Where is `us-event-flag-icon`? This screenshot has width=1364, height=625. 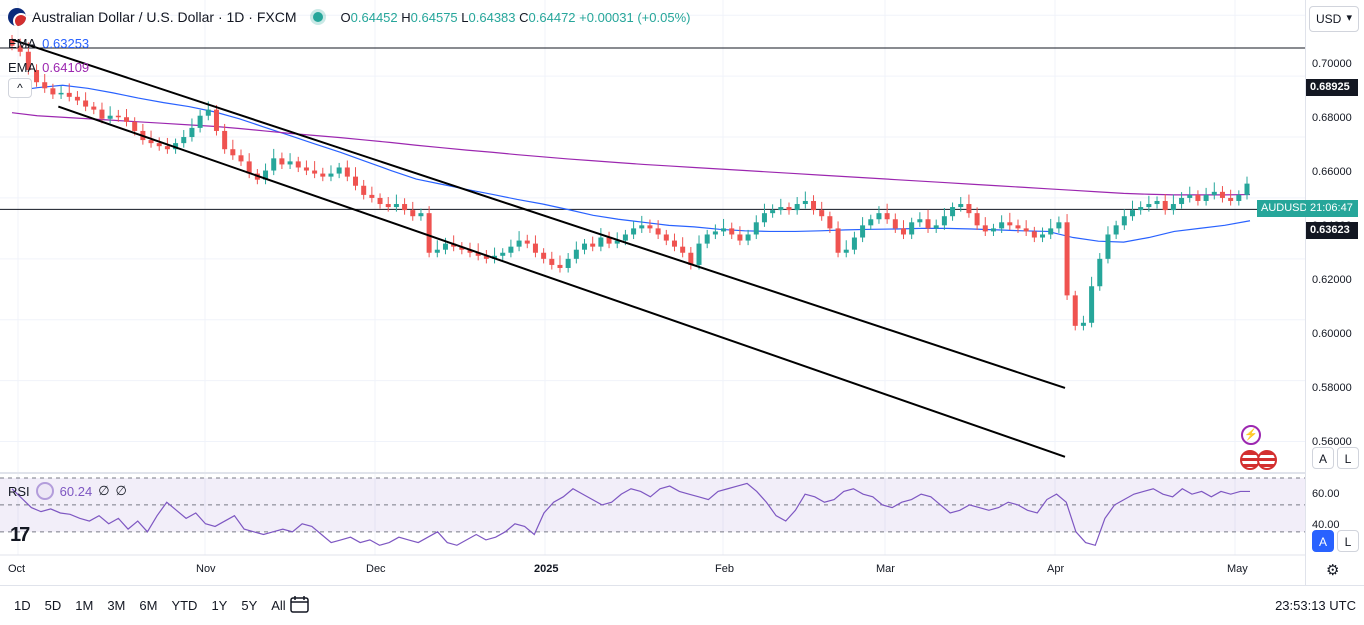 us-event-flag-icon is located at coordinates (1267, 460).